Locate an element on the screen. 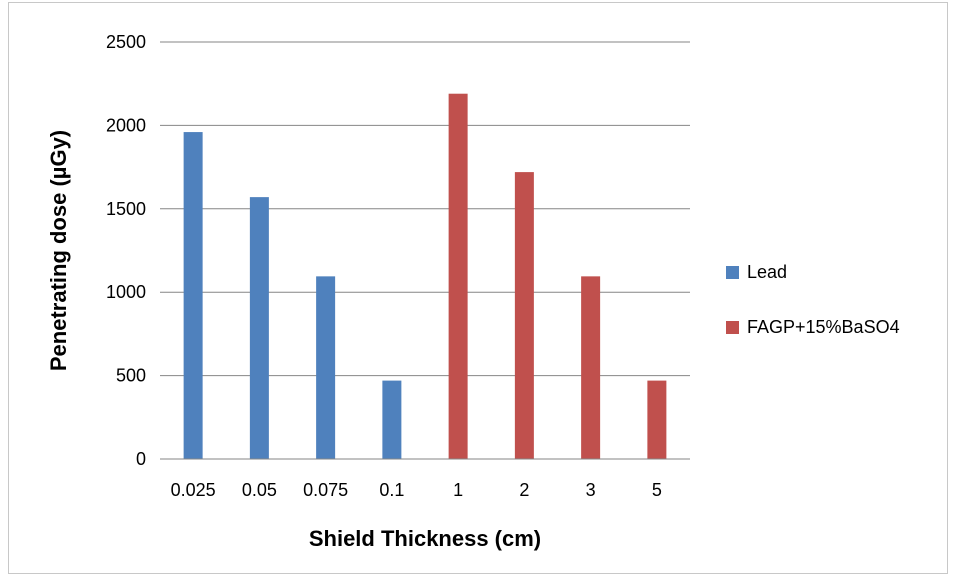  x-tick-label: 2 is located at coordinates (524, 490).